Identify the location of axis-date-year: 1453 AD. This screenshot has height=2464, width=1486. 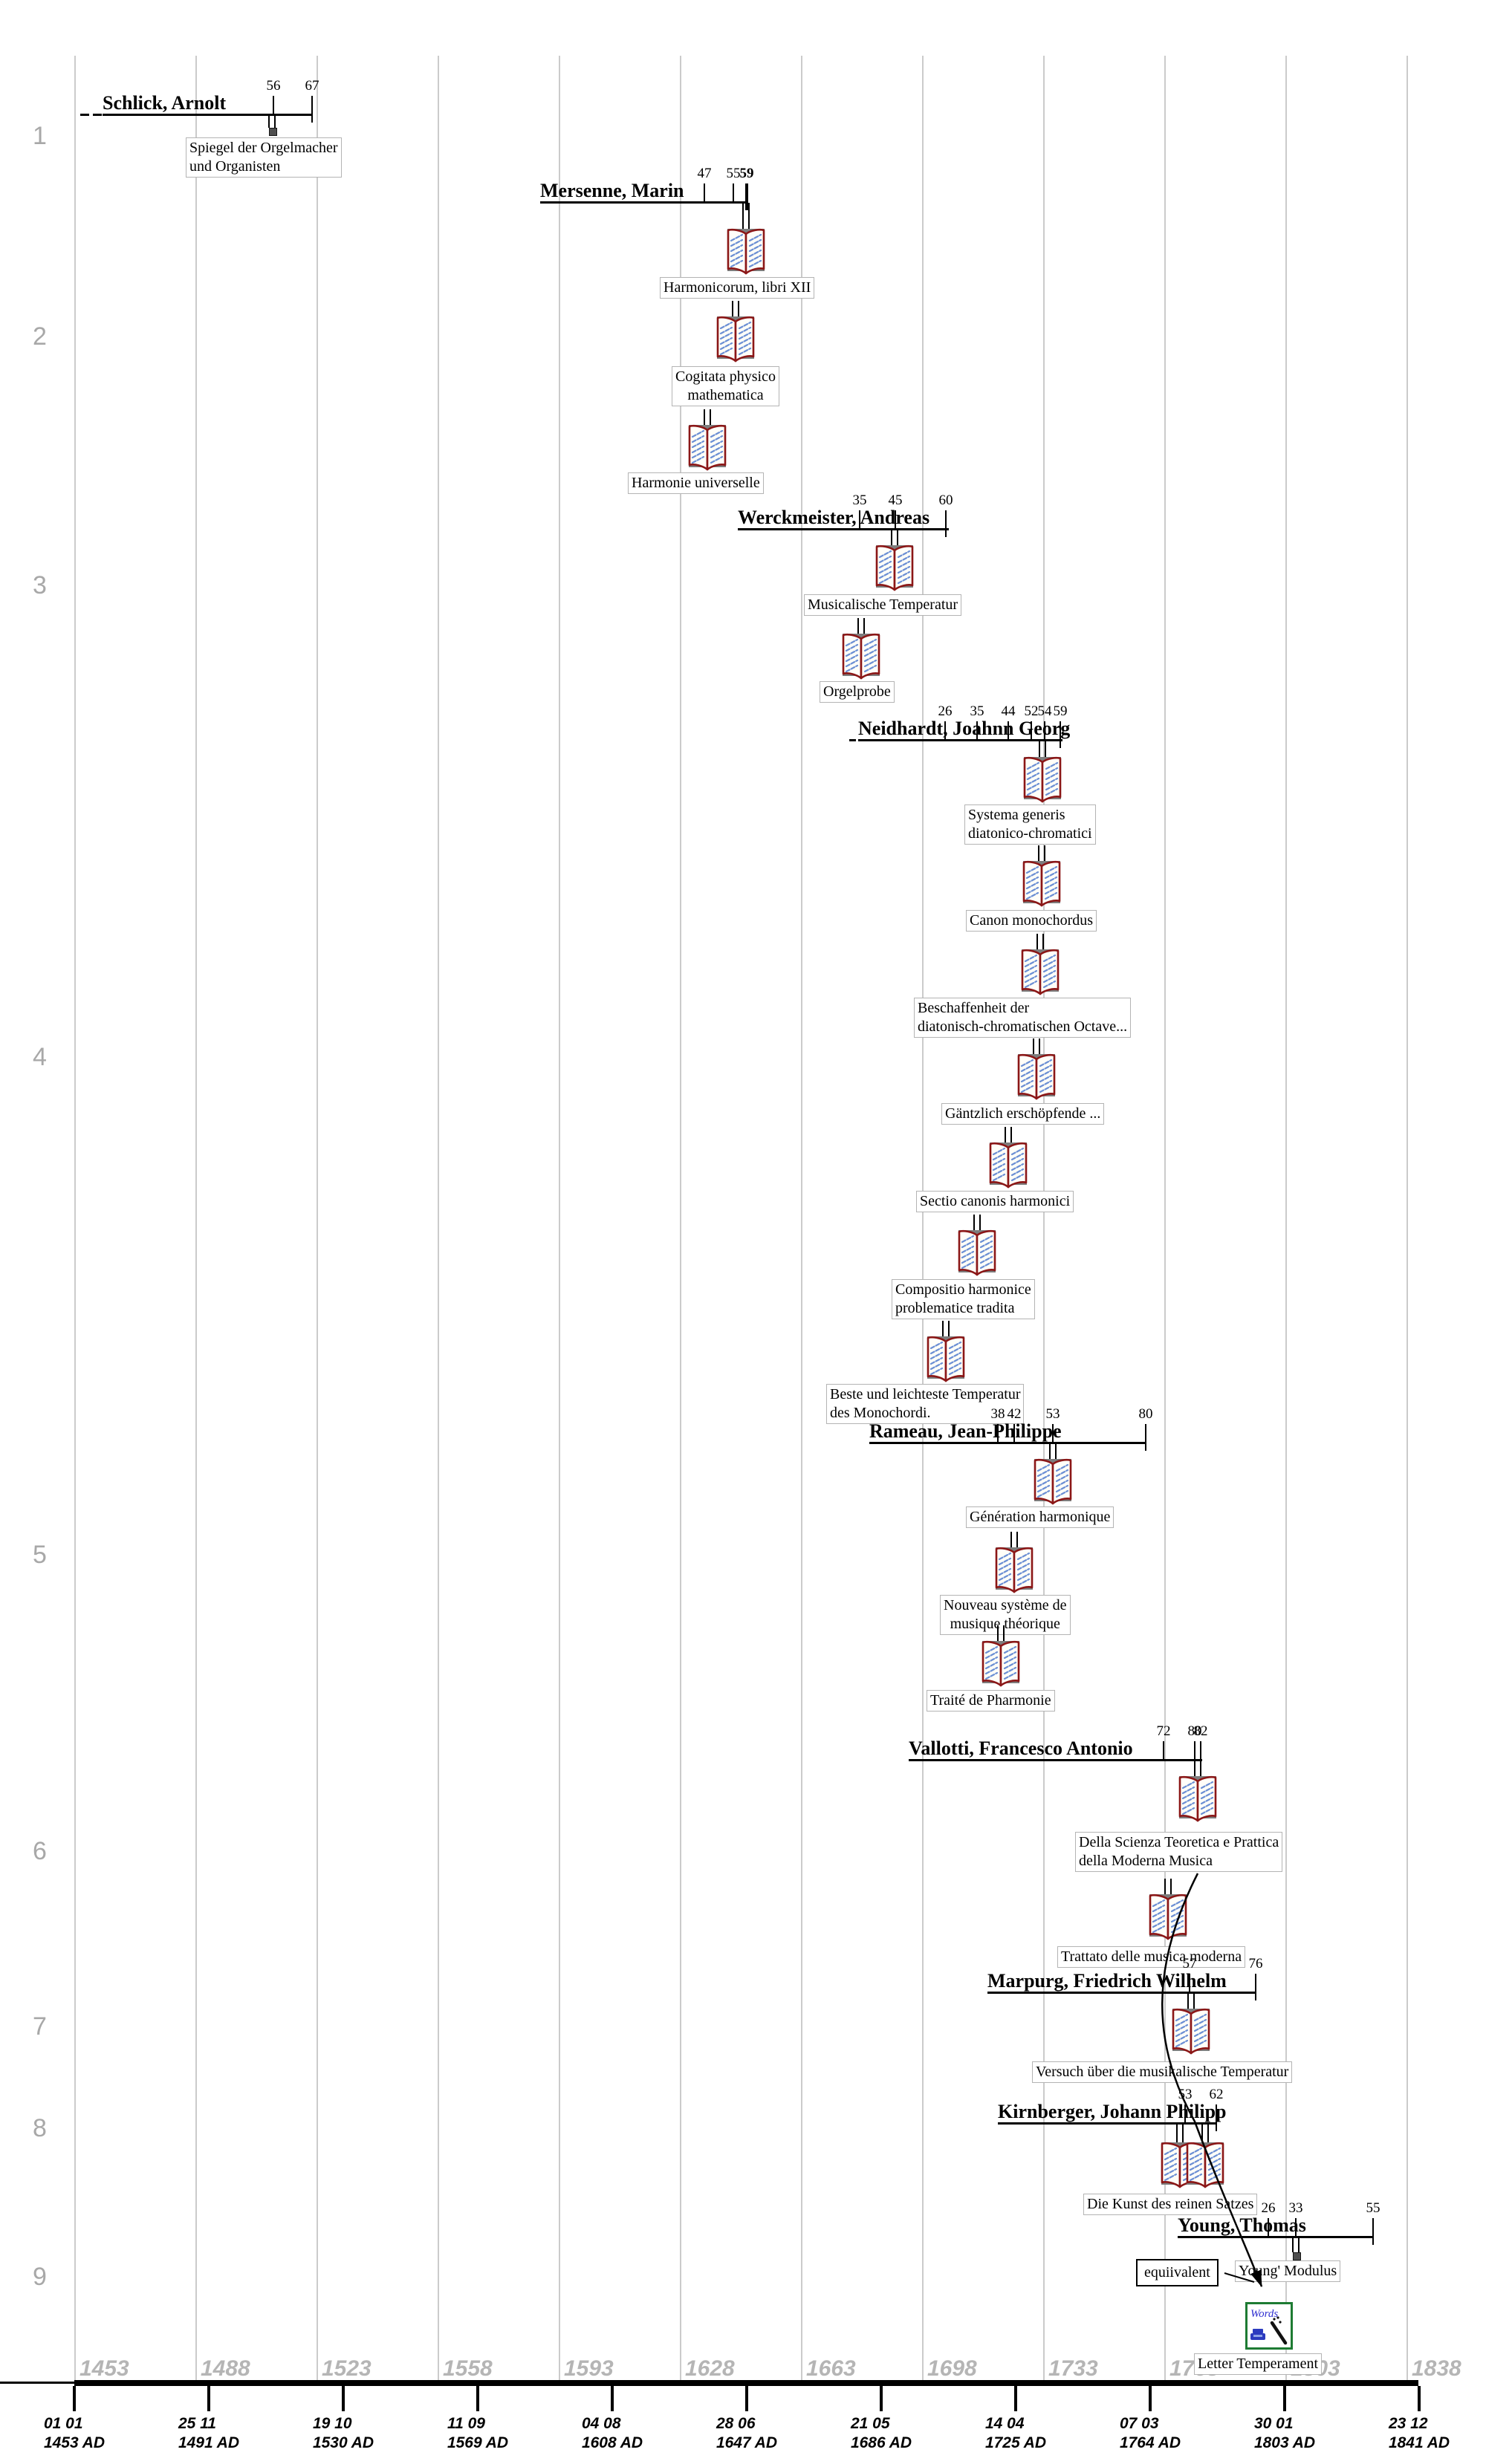
(74, 2442).